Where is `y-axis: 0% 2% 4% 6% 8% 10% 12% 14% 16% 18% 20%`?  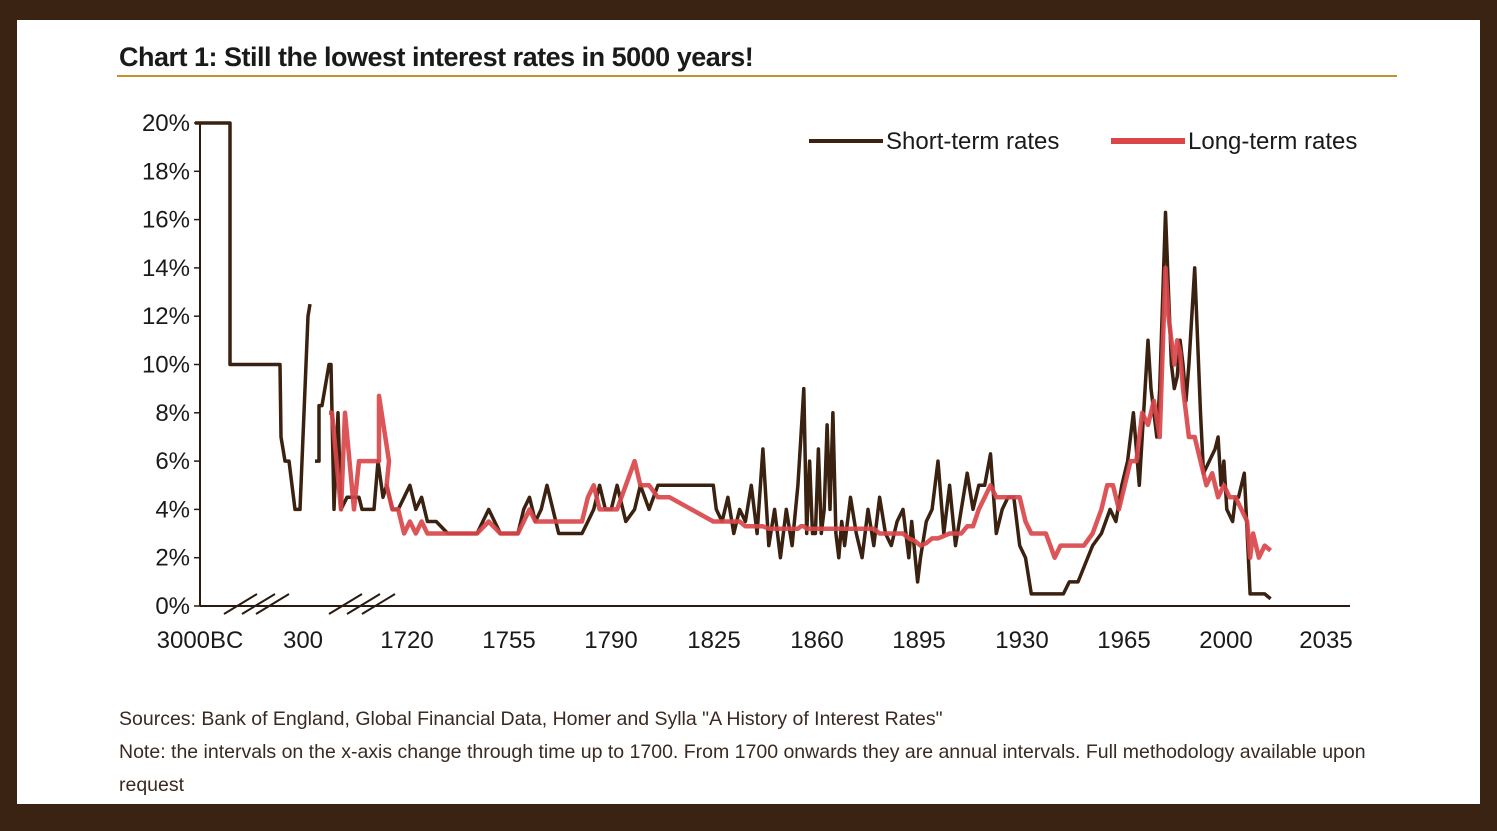 y-axis: 0% 2% 4% 6% 8% 10% 12% 14% 16% 18% 20% is located at coordinates (171, 365).